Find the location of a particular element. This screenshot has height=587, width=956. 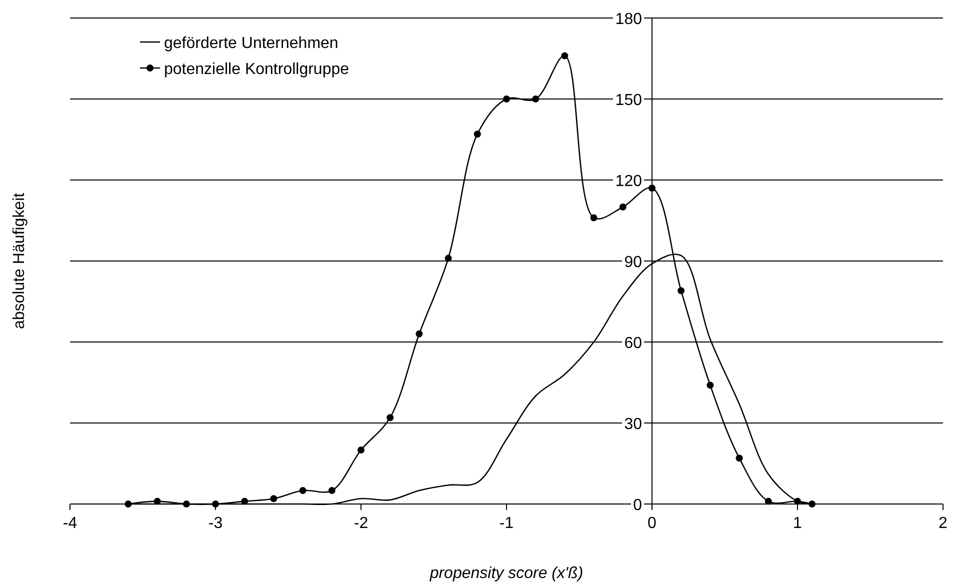

y-tick-label: 60 is located at coordinates (633, 343).